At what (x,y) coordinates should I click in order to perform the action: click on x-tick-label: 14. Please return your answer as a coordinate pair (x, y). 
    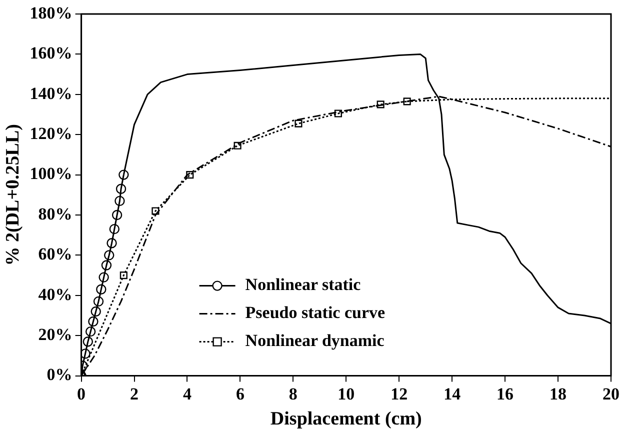
    Looking at the image, I should click on (453, 394).